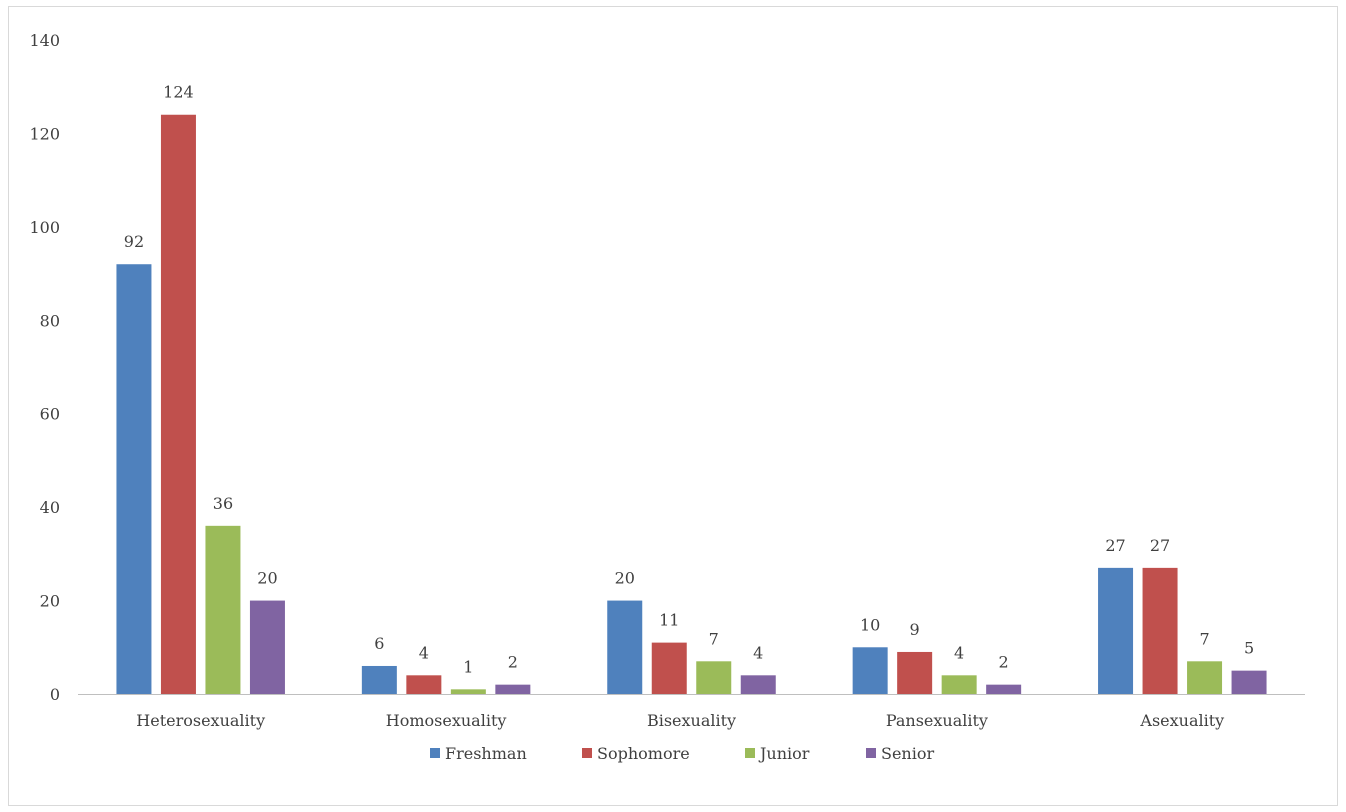 This screenshot has width=1346, height=812. I want to click on y-tick-label: 20, so click(50, 601).